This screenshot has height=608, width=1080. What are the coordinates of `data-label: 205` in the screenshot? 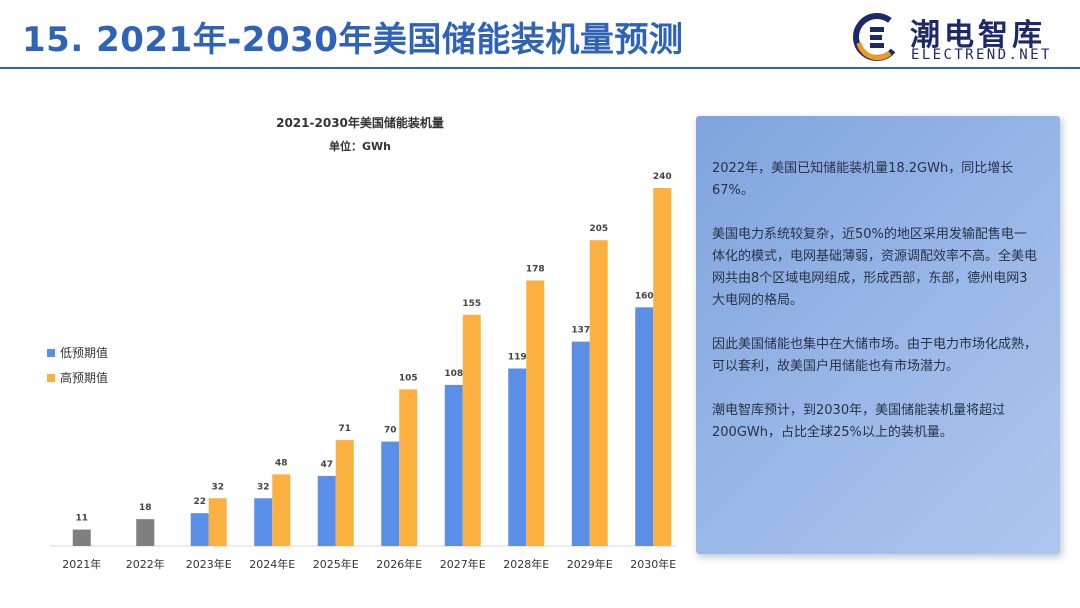 It's located at (598, 229).